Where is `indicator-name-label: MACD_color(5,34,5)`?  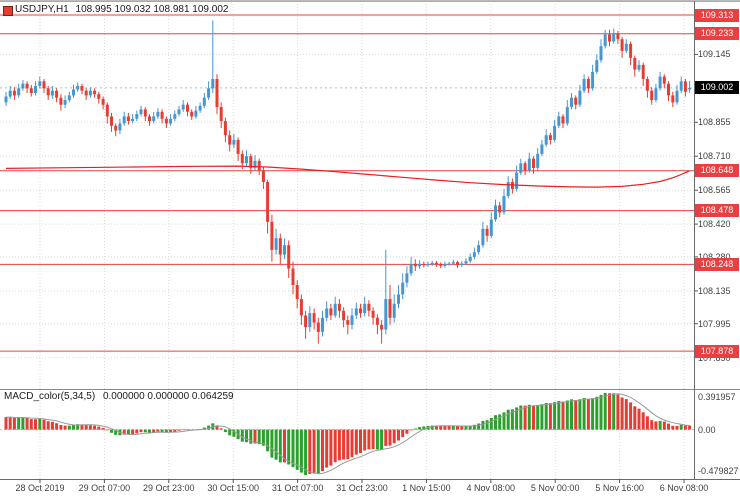 indicator-name-label: MACD_color(5,34,5) is located at coordinates (50, 396).